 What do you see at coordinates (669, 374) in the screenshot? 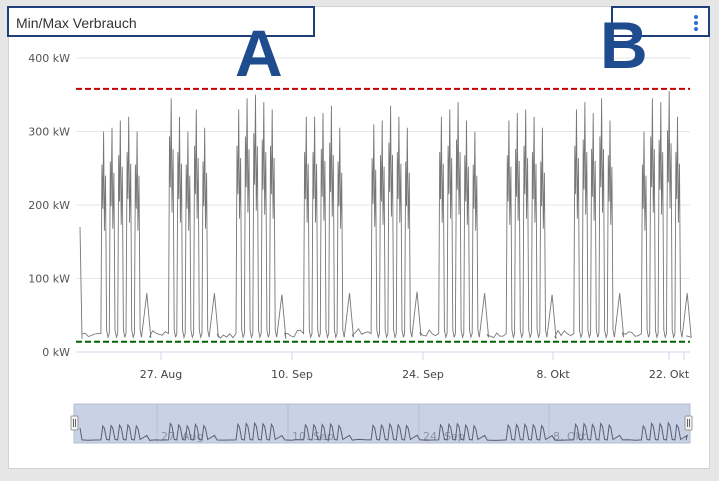
I see `x-tick-label: 22. Okt` at bounding box center [669, 374].